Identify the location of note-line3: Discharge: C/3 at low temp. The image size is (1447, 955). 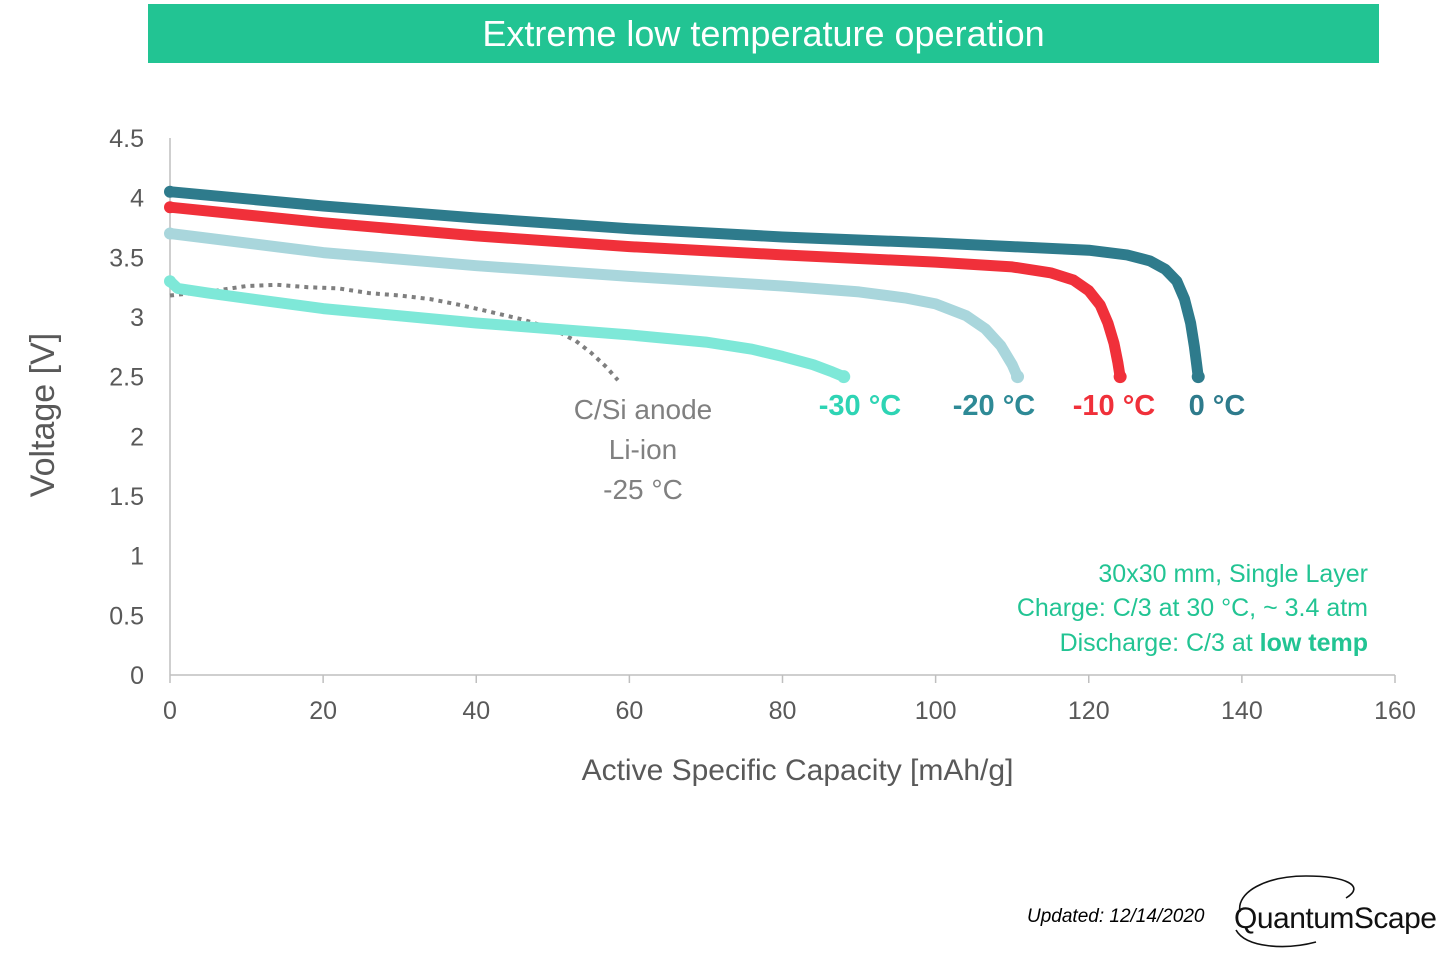
(1214, 643).